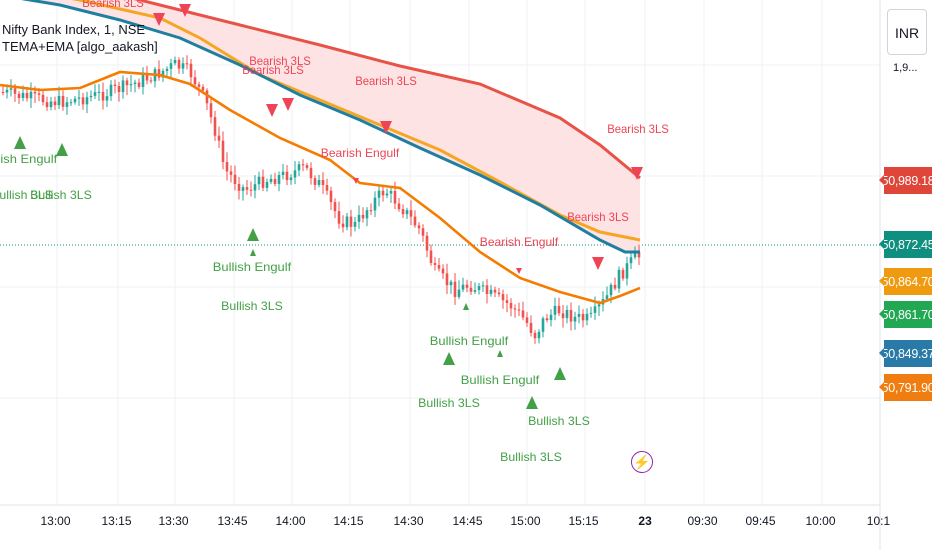  What do you see at coordinates (642, 462) in the screenshot?
I see `lightning-icon: ⚡` at bounding box center [642, 462].